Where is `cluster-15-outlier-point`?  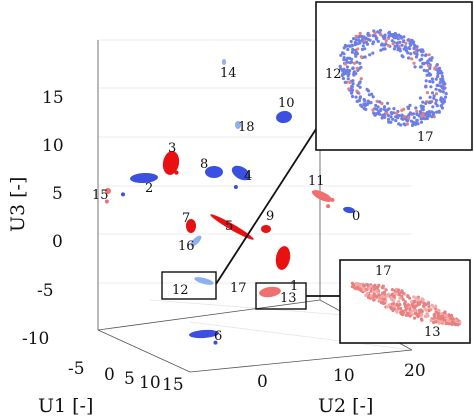 cluster-15-outlier-point is located at coordinates (106, 201).